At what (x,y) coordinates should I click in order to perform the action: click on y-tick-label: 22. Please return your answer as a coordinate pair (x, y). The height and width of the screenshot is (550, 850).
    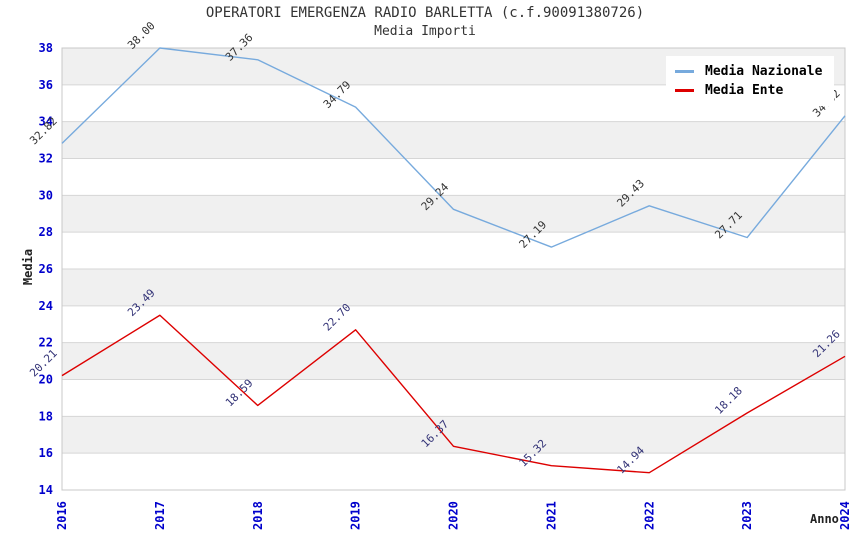
    Looking at the image, I should click on (46, 343).